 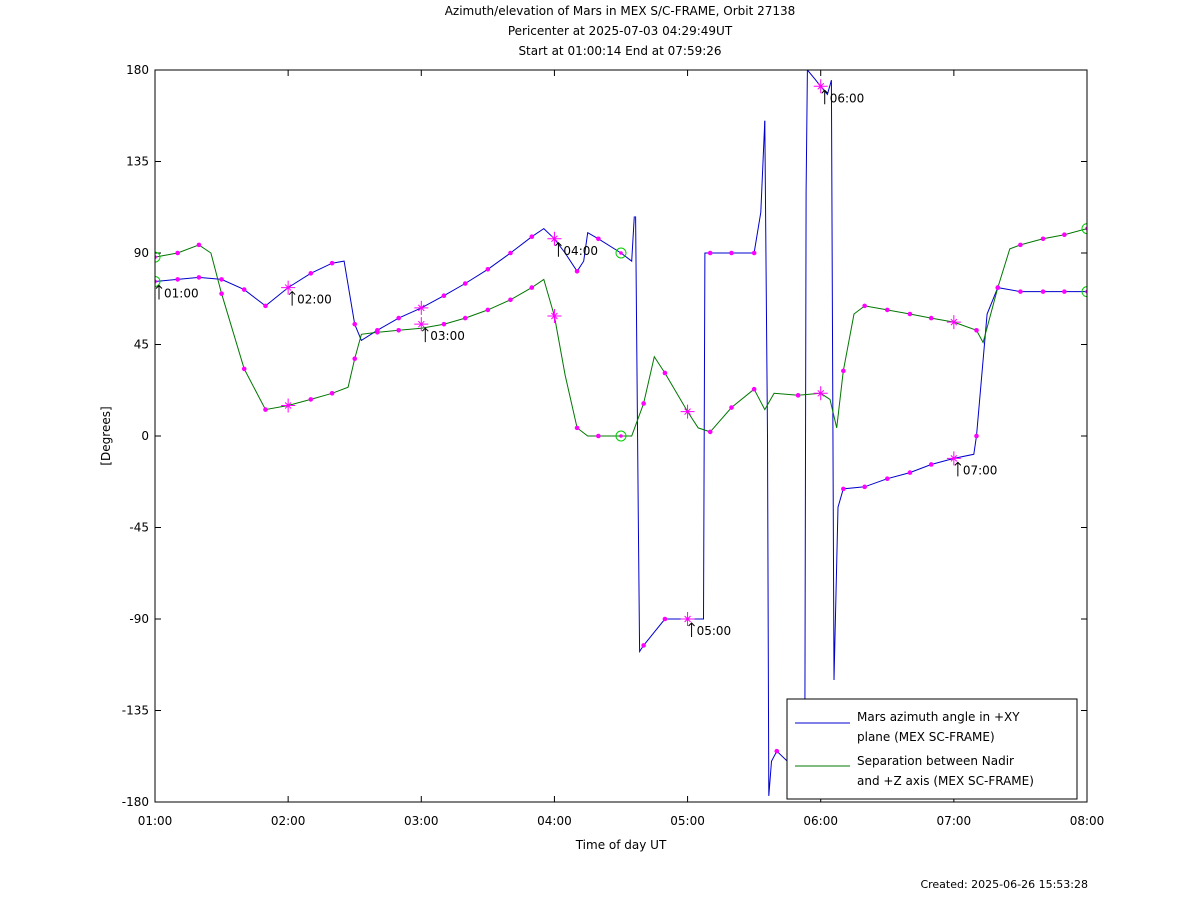 I want to click on chart-title-line3: Start at 01:00:14 End at 07:59:26, so click(x=620, y=51).